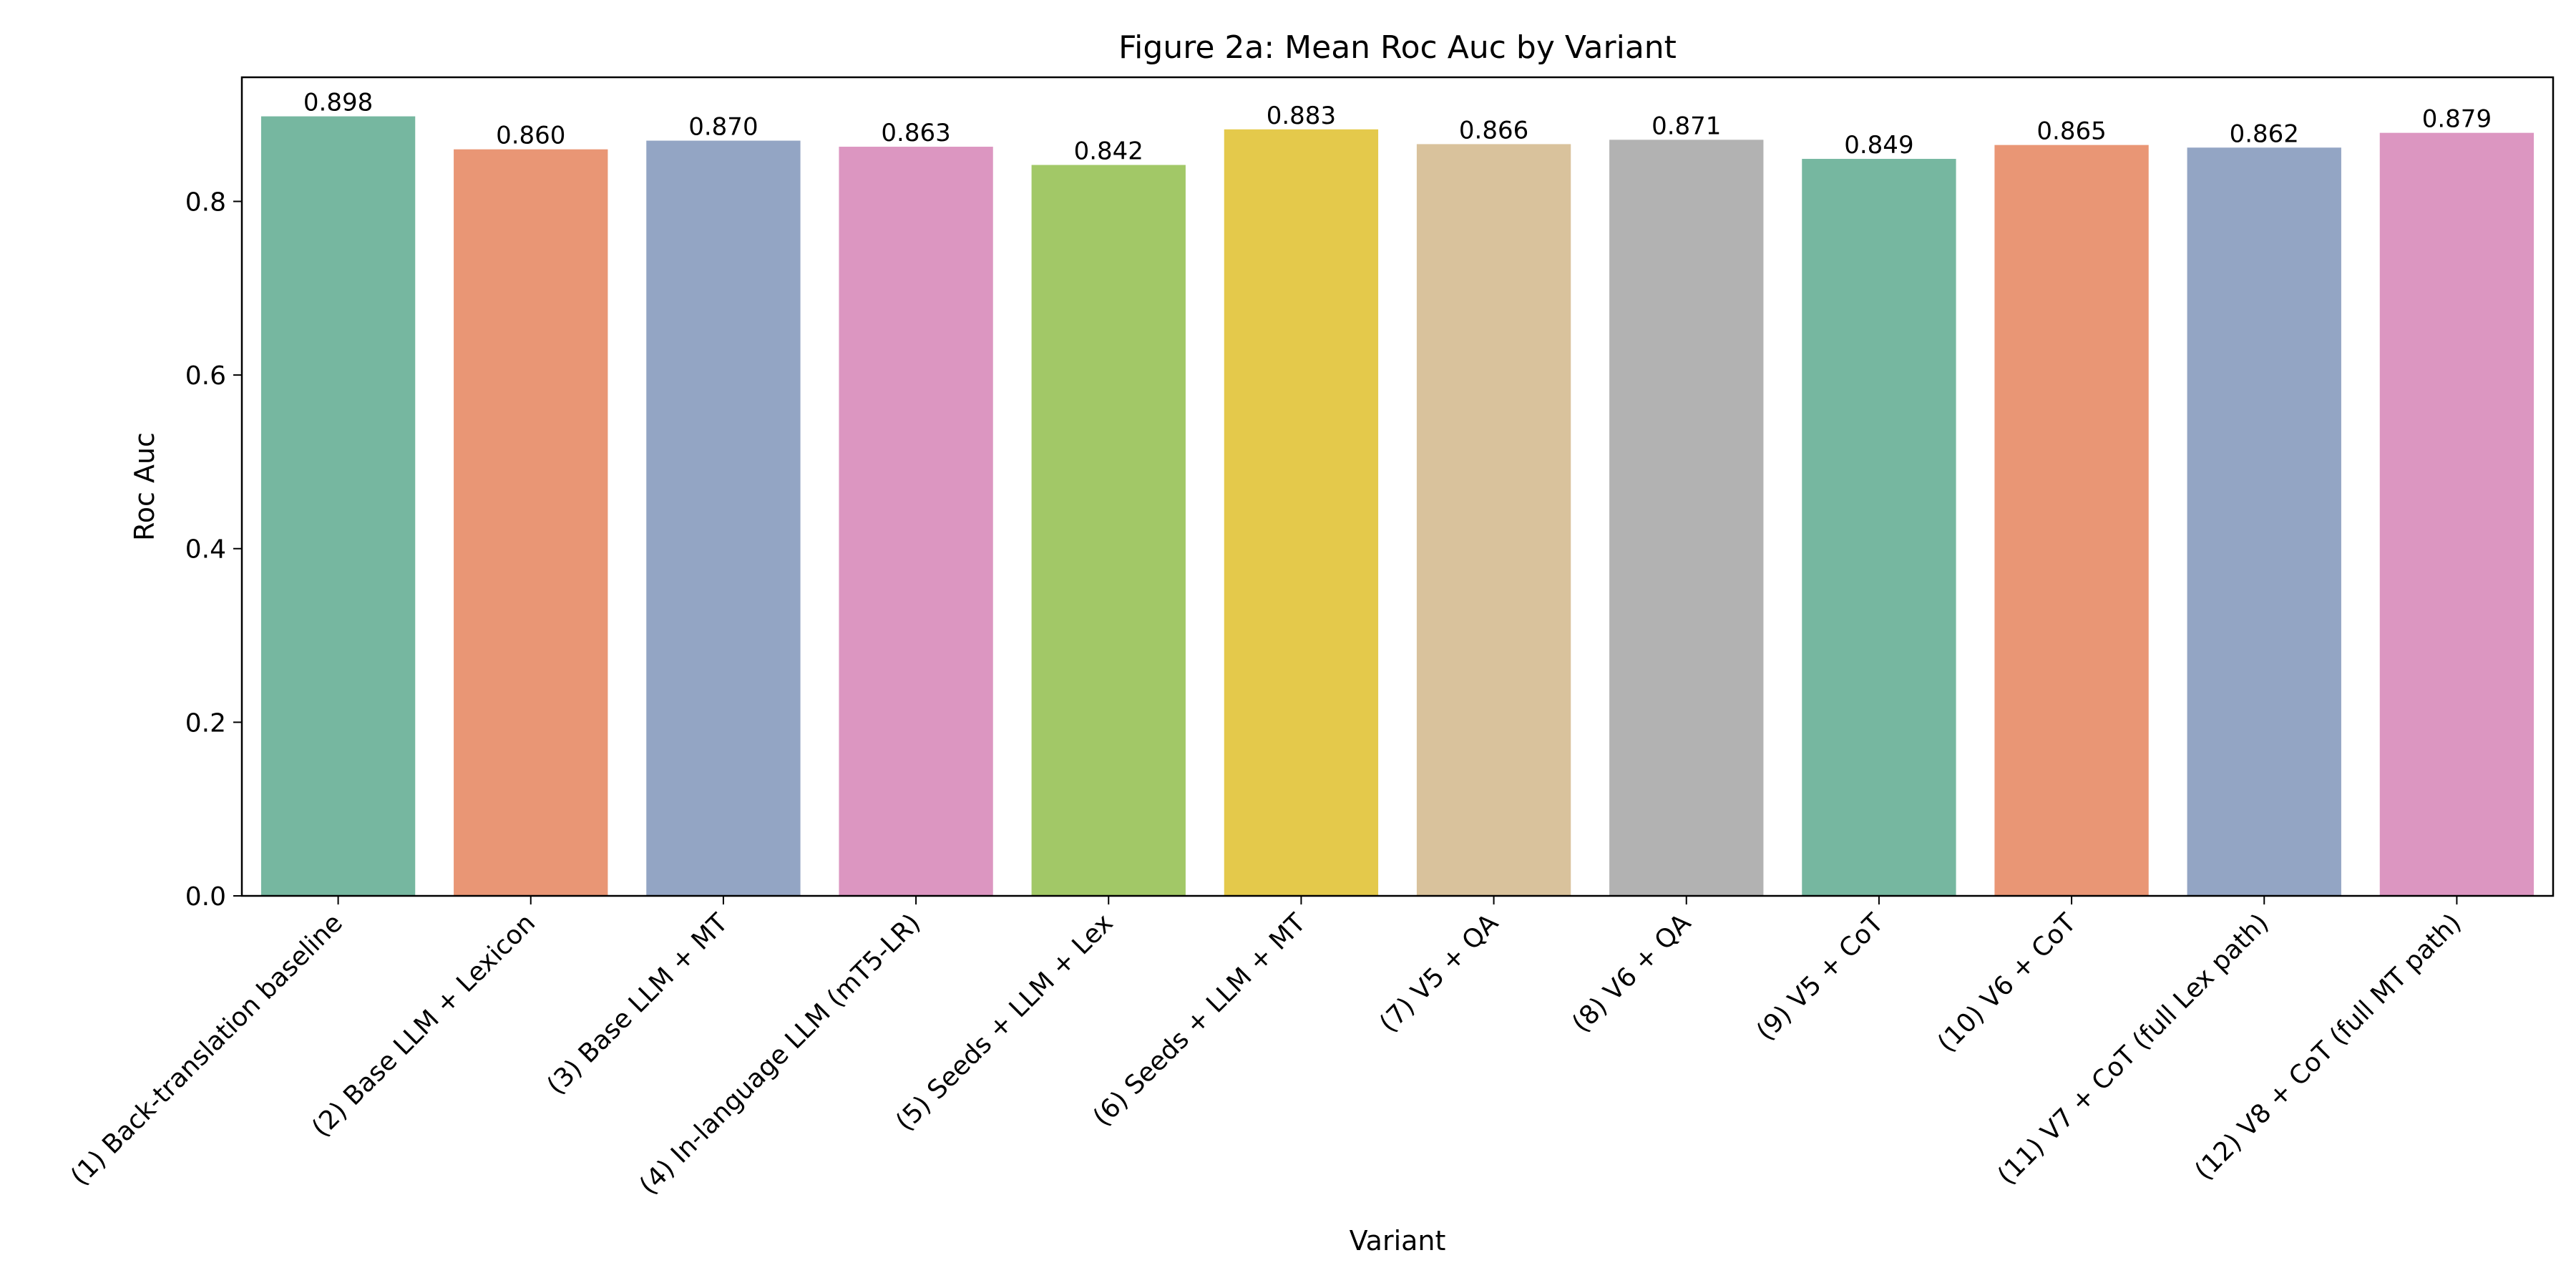  I want to click on bar-value-label: 0.849, so click(1878, 145).